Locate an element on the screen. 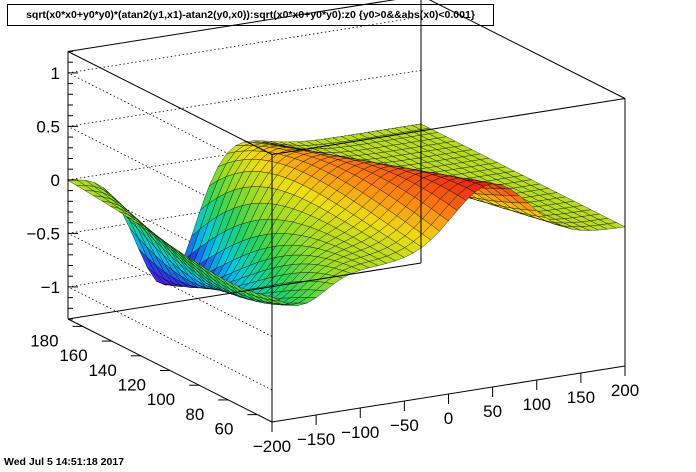 The image size is (696, 472). y-tick-label: 120 is located at coordinates (132, 385).